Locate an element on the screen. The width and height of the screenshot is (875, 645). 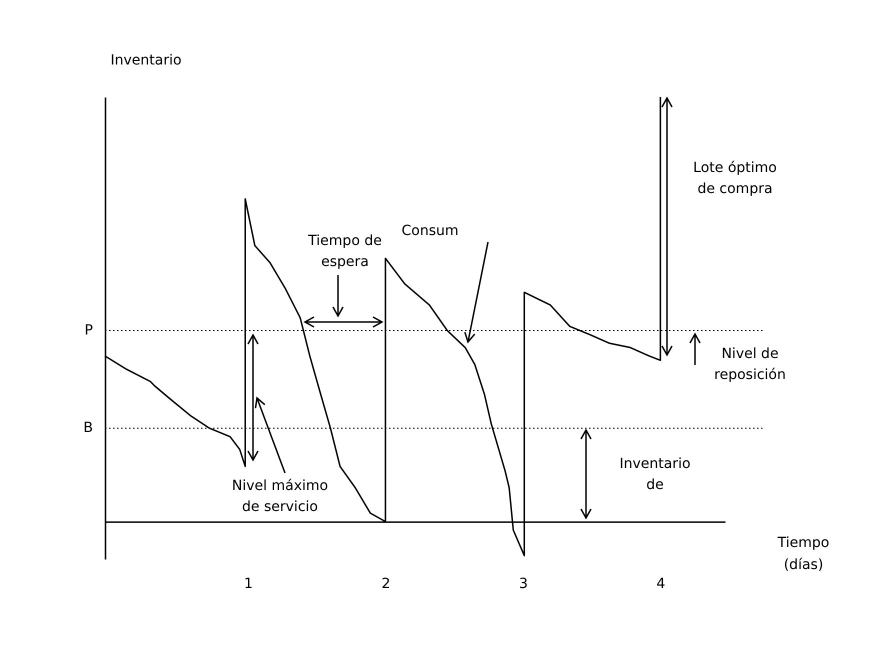
x-tick-label: 4 is located at coordinates (661, 584).